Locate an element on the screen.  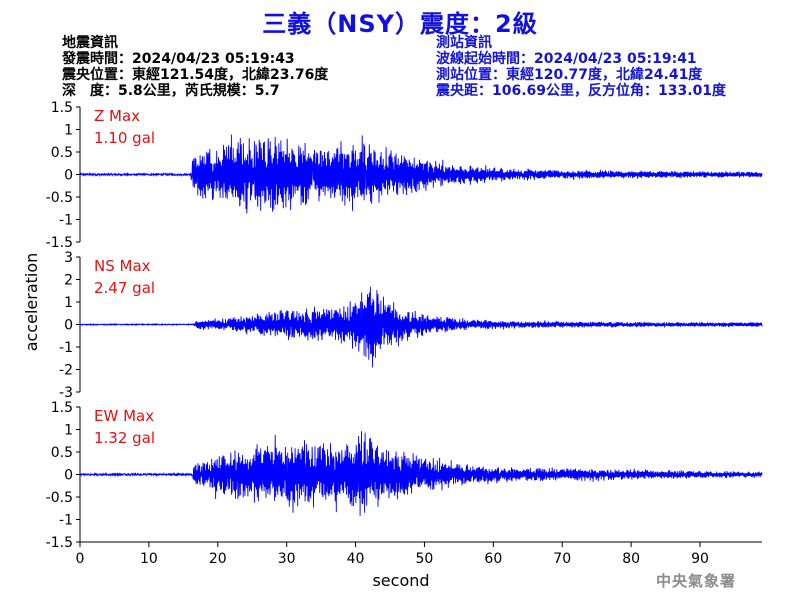
x-axis-label: second is located at coordinates (400, 580).